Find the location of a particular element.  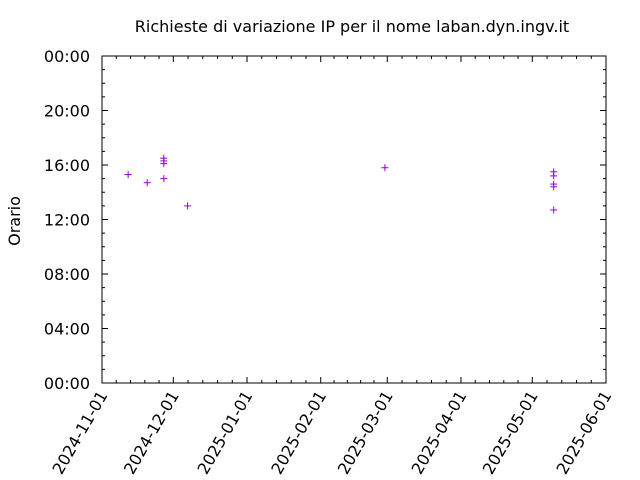

y-tick-label: 08:00 is located at coordinates (67, 274).